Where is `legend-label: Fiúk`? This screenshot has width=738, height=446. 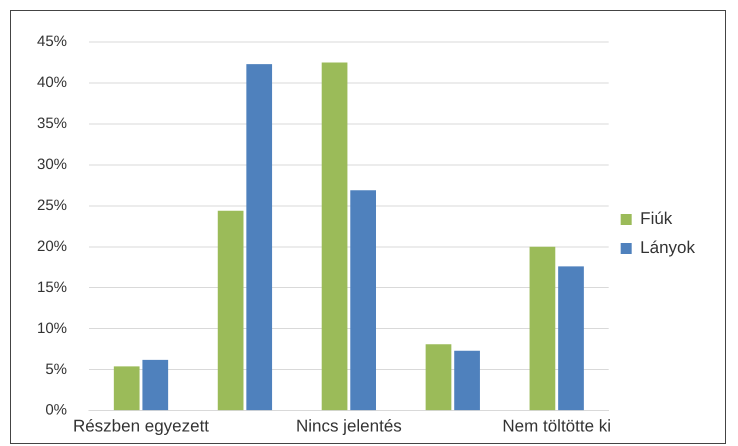 legend-label: Fiúk is located at coordinates (656, 218).